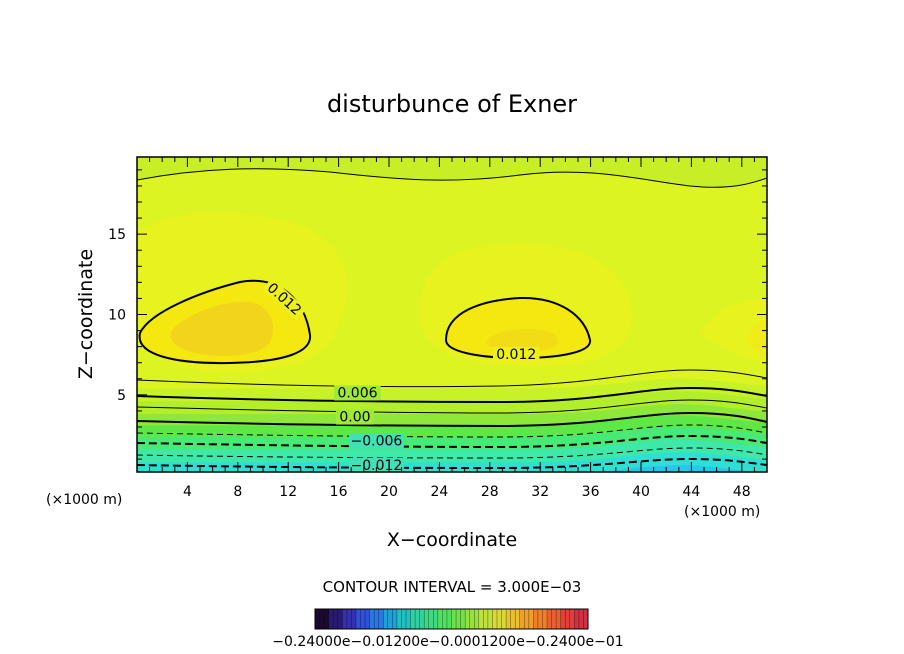  What do you see at coordinates (117, 316) in the screenshot?
I see `y-tick-label: 10` at bounding box center [117, 316].